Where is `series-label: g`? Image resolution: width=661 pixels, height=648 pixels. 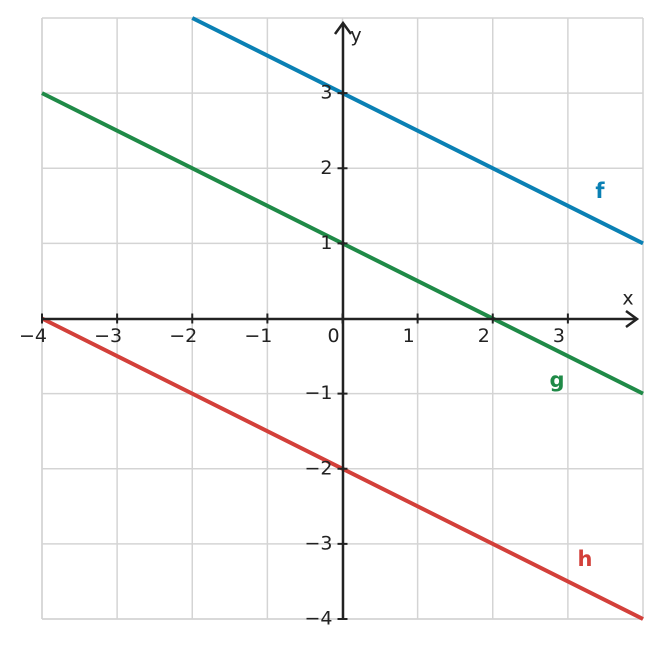 series-label: g is located at coordinates (556, 380).